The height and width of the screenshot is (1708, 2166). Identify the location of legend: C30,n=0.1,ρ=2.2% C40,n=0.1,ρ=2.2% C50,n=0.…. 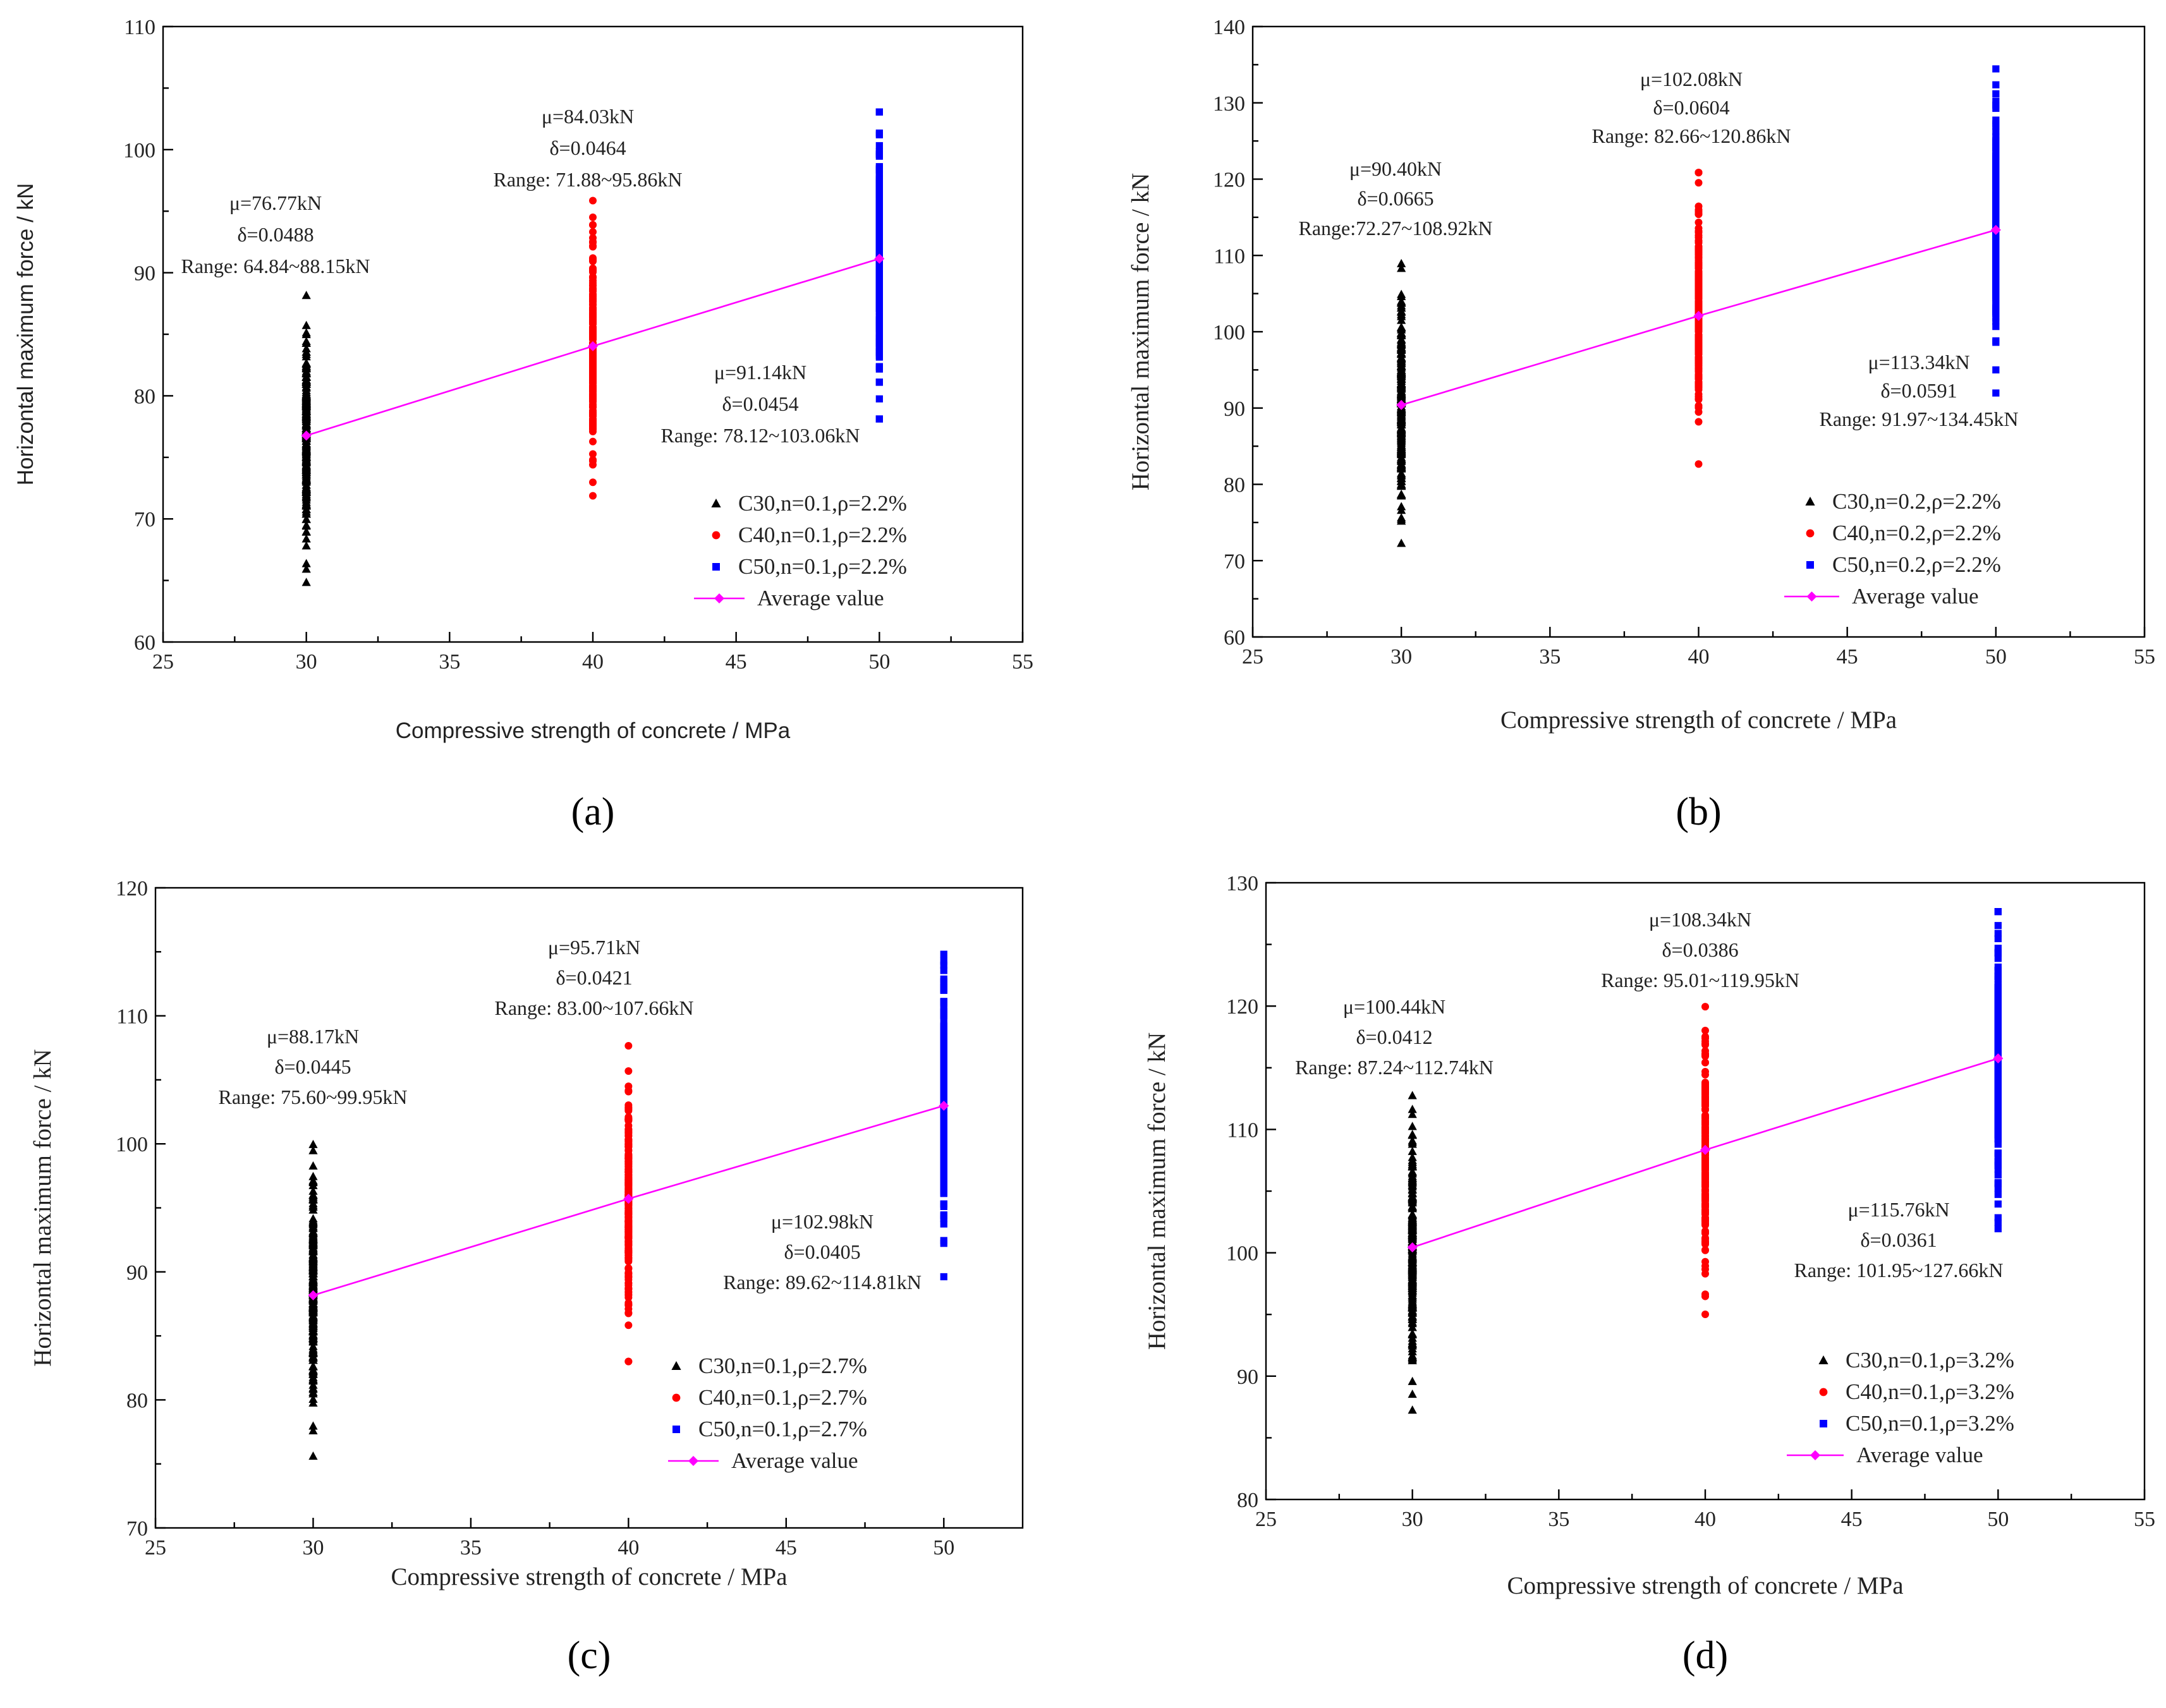
(801, 550).